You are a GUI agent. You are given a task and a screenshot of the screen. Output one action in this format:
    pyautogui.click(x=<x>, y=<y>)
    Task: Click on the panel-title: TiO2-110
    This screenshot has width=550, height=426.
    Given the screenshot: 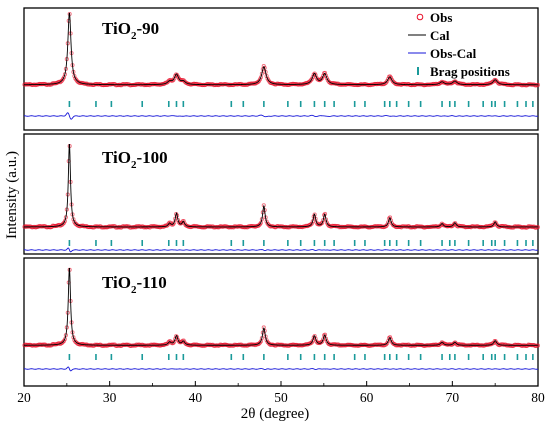 What is the action you would take?
    pyautogui.click(x=134, y=284)
    